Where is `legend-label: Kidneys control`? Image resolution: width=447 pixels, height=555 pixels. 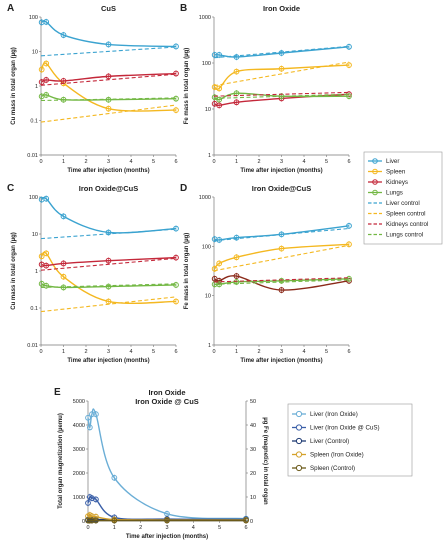 legend-label: Kidneys control is located at coordinates (407, 224).